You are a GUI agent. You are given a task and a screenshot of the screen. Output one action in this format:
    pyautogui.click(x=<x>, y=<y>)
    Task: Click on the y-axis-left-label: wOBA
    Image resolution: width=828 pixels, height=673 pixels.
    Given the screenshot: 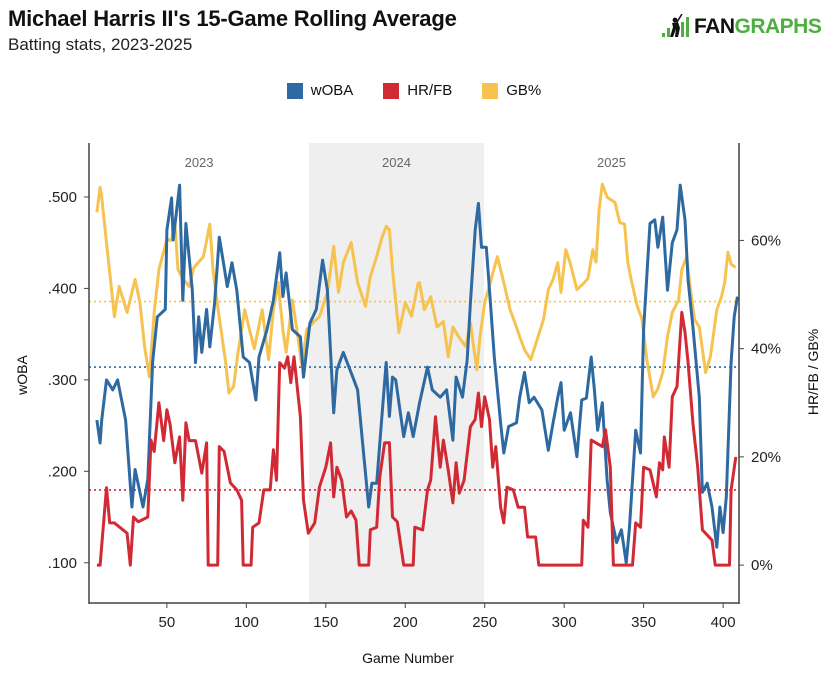 What is the action you would take?
    pyautogui.click(x=22, y=375)
    